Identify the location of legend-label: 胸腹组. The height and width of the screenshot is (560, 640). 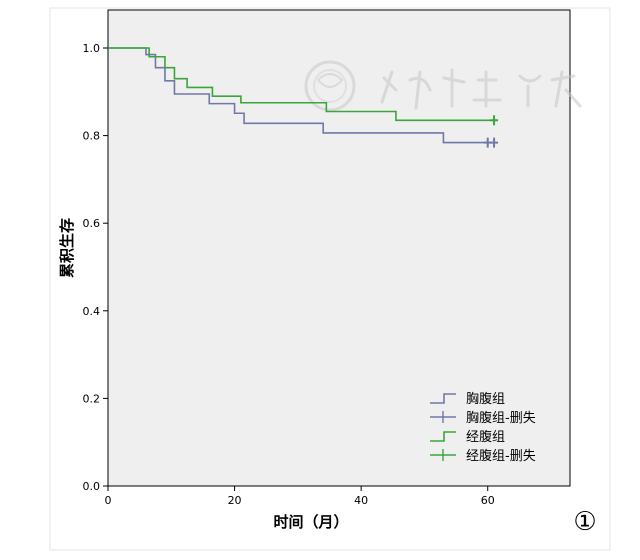
(485, 399).